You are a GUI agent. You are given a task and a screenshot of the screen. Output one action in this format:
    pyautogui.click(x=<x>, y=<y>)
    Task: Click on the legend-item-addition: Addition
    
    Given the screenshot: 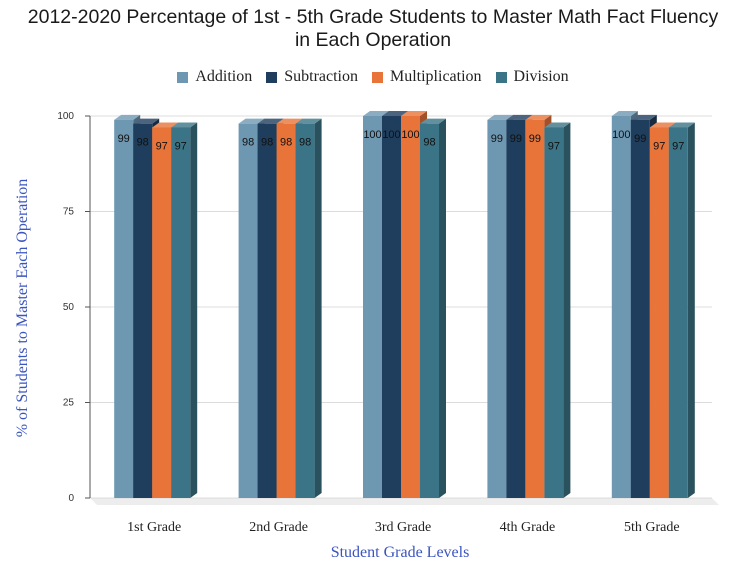 What is the action you would take?
    pyautogui.click(x=214, y=77)
    